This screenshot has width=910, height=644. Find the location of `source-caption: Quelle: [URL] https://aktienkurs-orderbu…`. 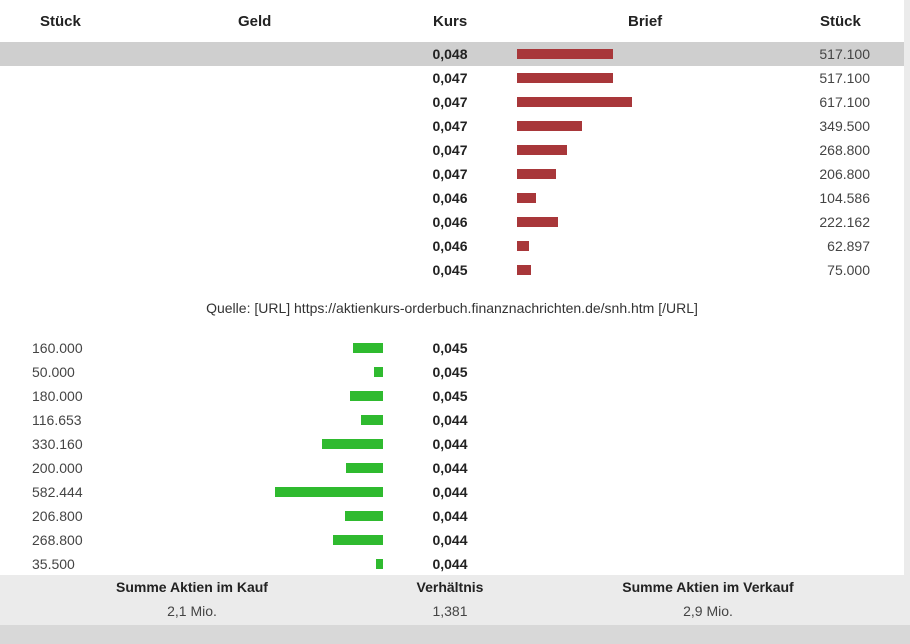

source-caption: Quelle: [URL] https://aktienkurs-orderbu… is located at coordinates (452, 308).